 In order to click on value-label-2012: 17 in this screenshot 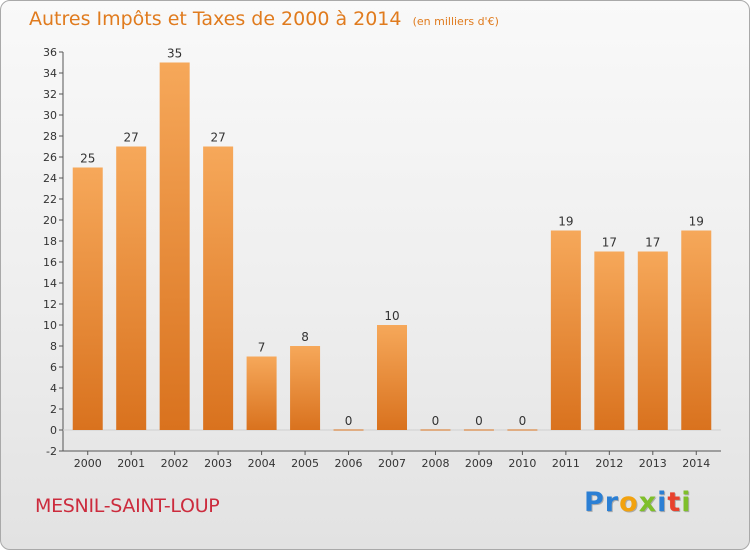, I will do `click(609, 243)`.